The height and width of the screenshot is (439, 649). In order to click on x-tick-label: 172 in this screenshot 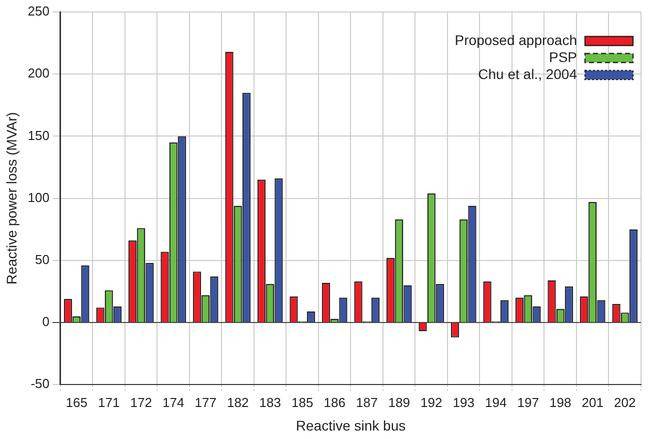, I will do `click(141, 402)`.